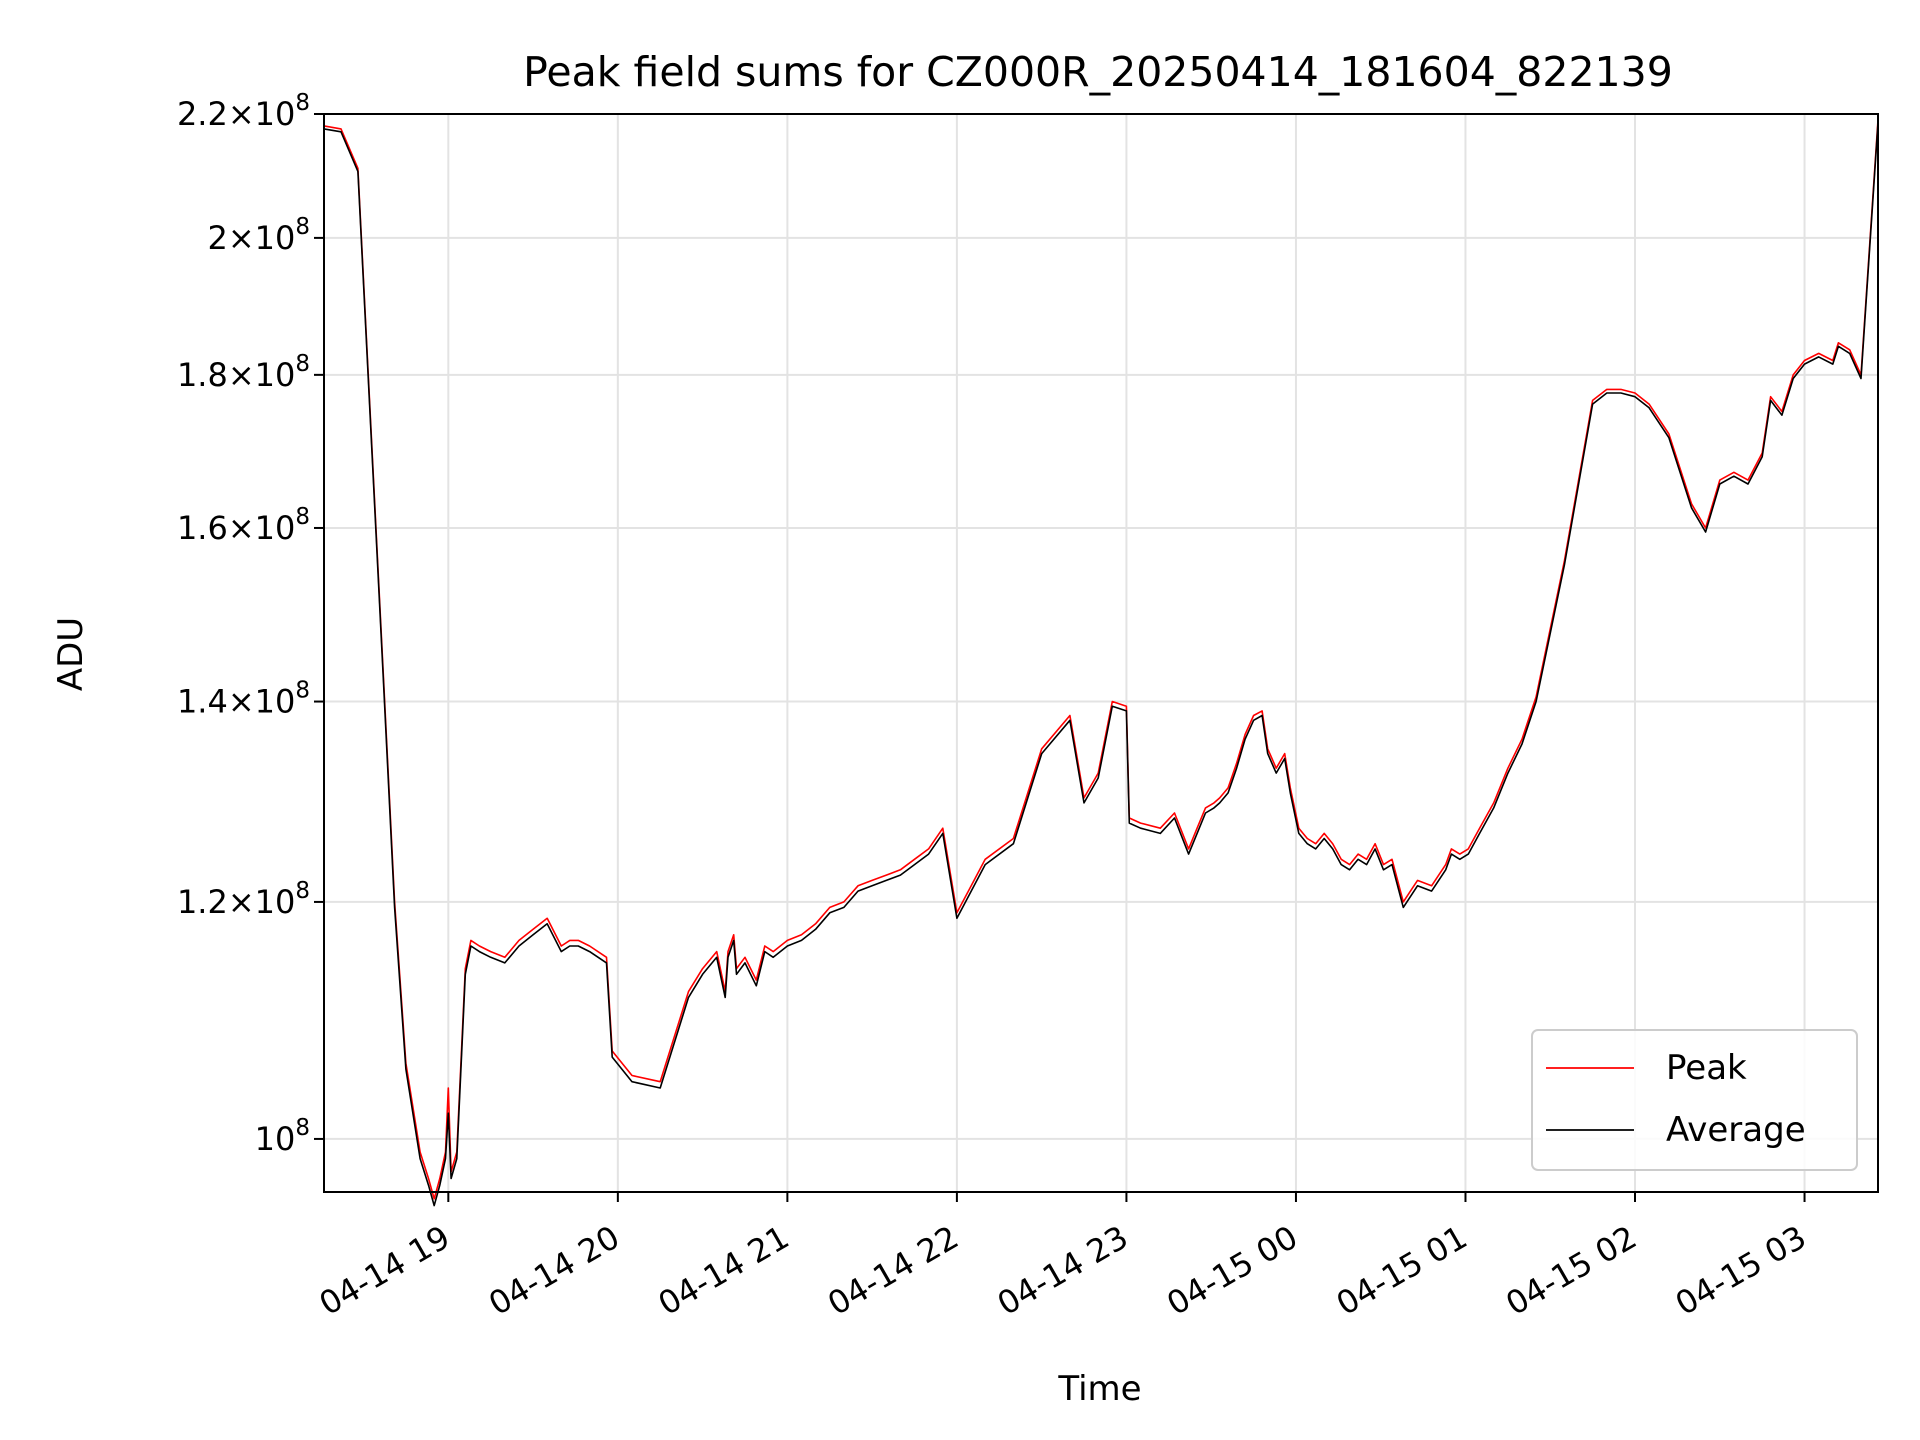 This screenshot has height=1440, width=1920. I want to click on y-tick-label: 1.4×108, so click(243, 699).